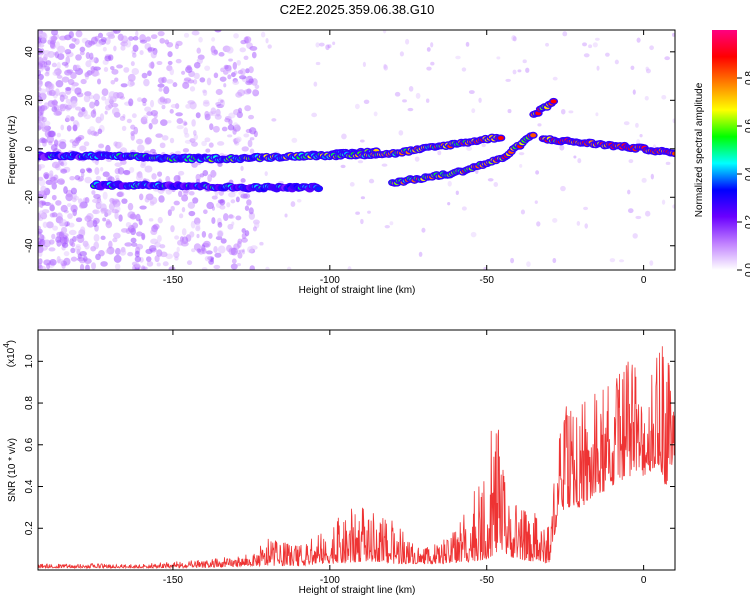 This screenshot has width=750, height=605. Describe the element at coordinates (699, 149) in the screenshot. I see `colorbar-label: Normalized spectral amplitude` at that location.